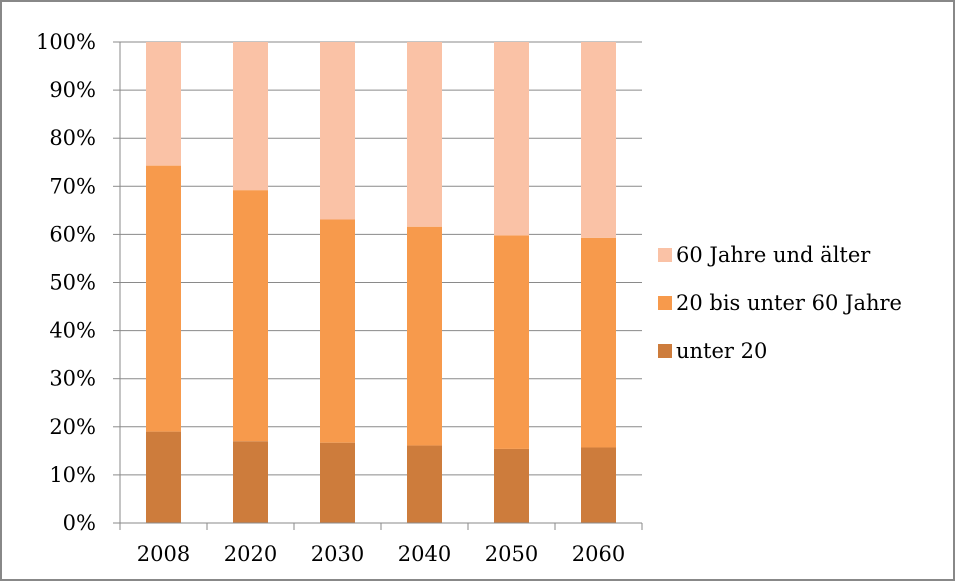  Describe the element at coordinates (72, 186) in the screenshot. I see `y-tick-label: 70%` at that location.